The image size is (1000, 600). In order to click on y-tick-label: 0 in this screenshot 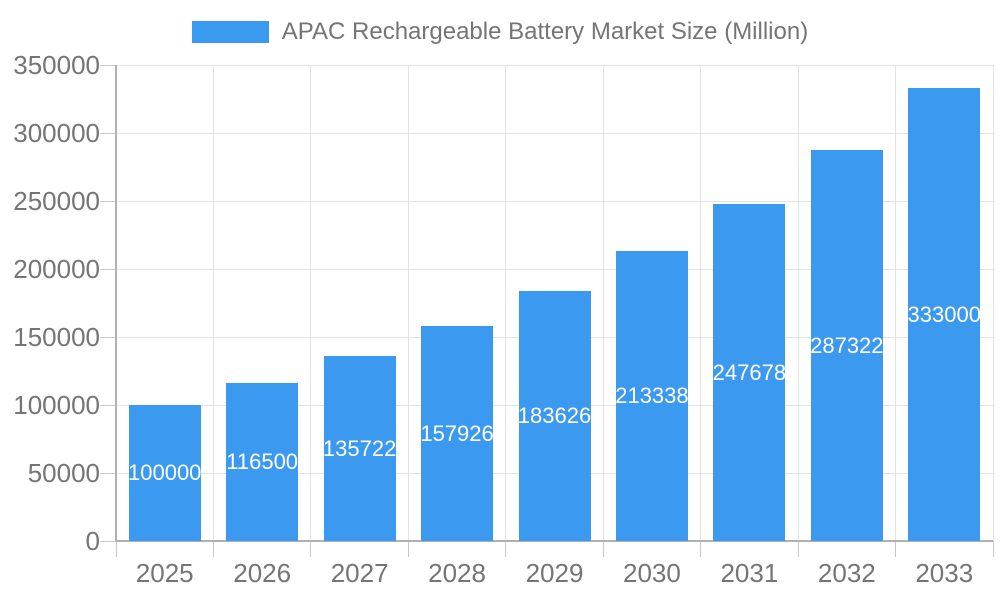, I will do `click(92, 541)`.